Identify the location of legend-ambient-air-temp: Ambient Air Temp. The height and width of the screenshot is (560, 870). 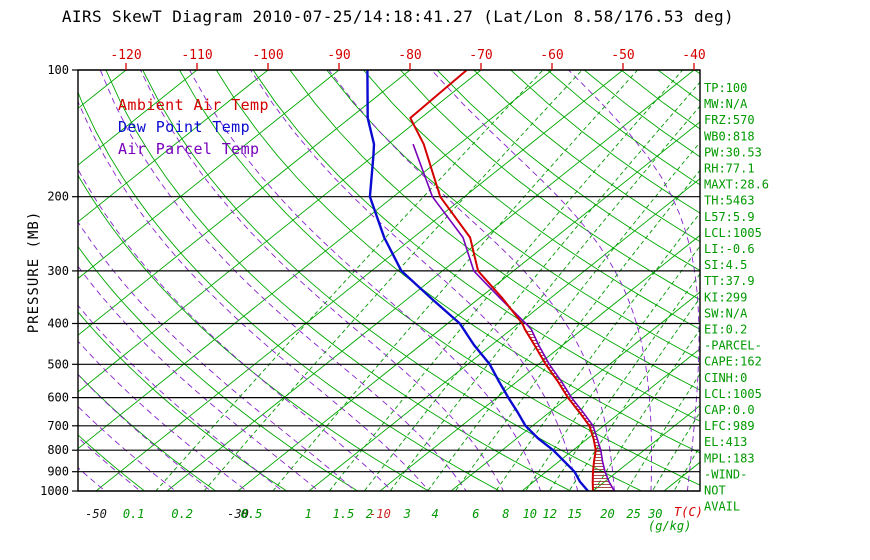
(193, 105).